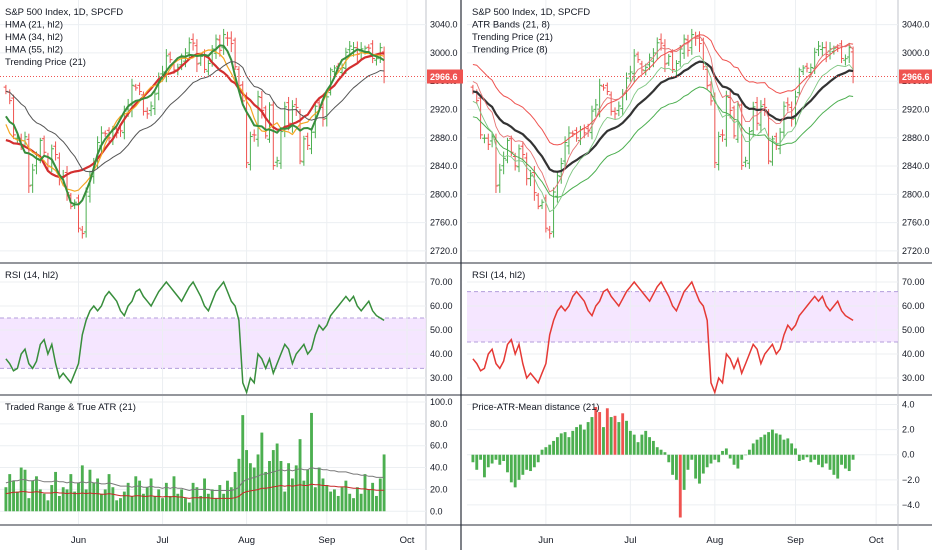 The width and height of the screenshot is (932, 555). What do you see at coordinates (913, 282) in the screenshot?
I see `y-tick-label: 70.00` at bounding box center [913, 282].